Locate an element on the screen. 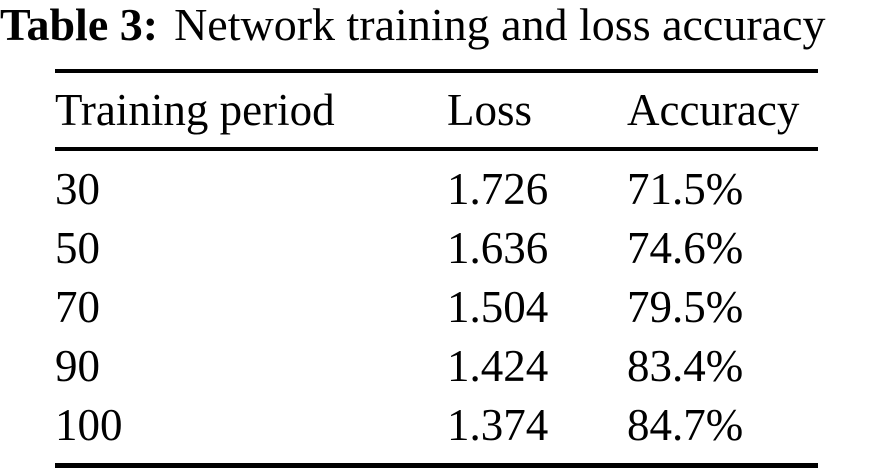 Image resolution: width=875 pixels, height=475 pixels. cell-accuracy: 74.6% is located at coordinates (685, 247).